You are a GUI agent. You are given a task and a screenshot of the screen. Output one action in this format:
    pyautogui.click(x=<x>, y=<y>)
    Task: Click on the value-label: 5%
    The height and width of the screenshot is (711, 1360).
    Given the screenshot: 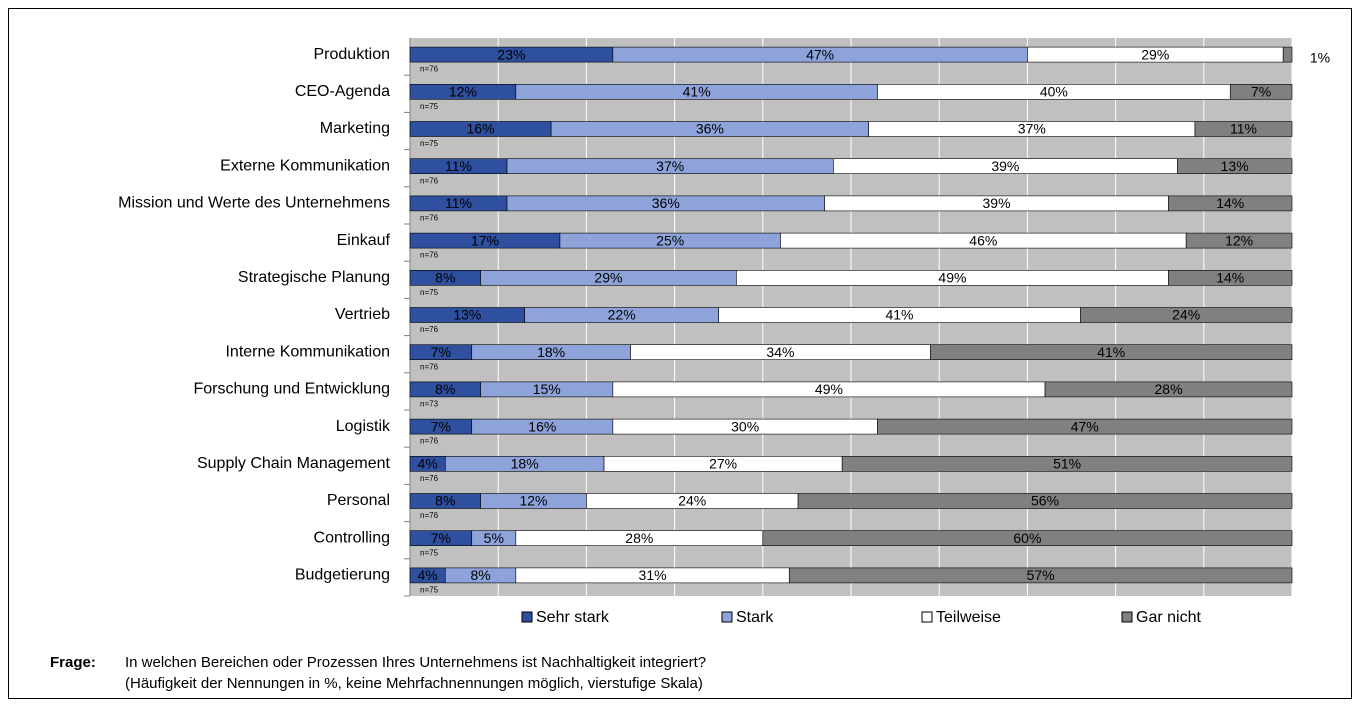 What is the action you would take?
    pyautogui.click(x=494, y=538)
    